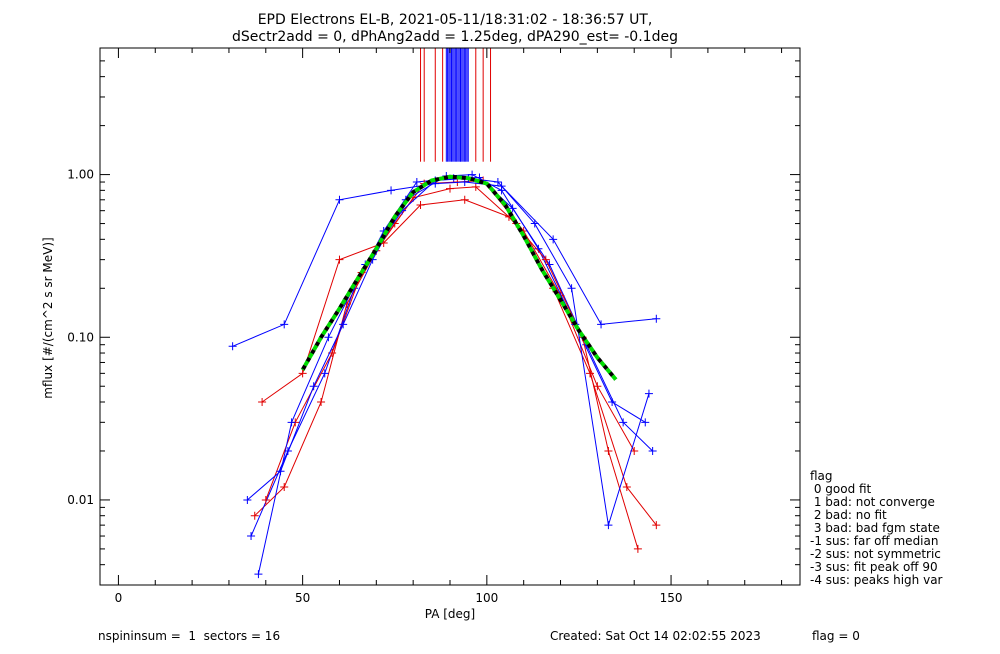 The width and height of the screenshot is (1000, 654). What do you see at coordinates (874, 567) in the screenshot?
I see `legend-item: -3 sus: fit peak off 90` at bounding box center [874, 567].